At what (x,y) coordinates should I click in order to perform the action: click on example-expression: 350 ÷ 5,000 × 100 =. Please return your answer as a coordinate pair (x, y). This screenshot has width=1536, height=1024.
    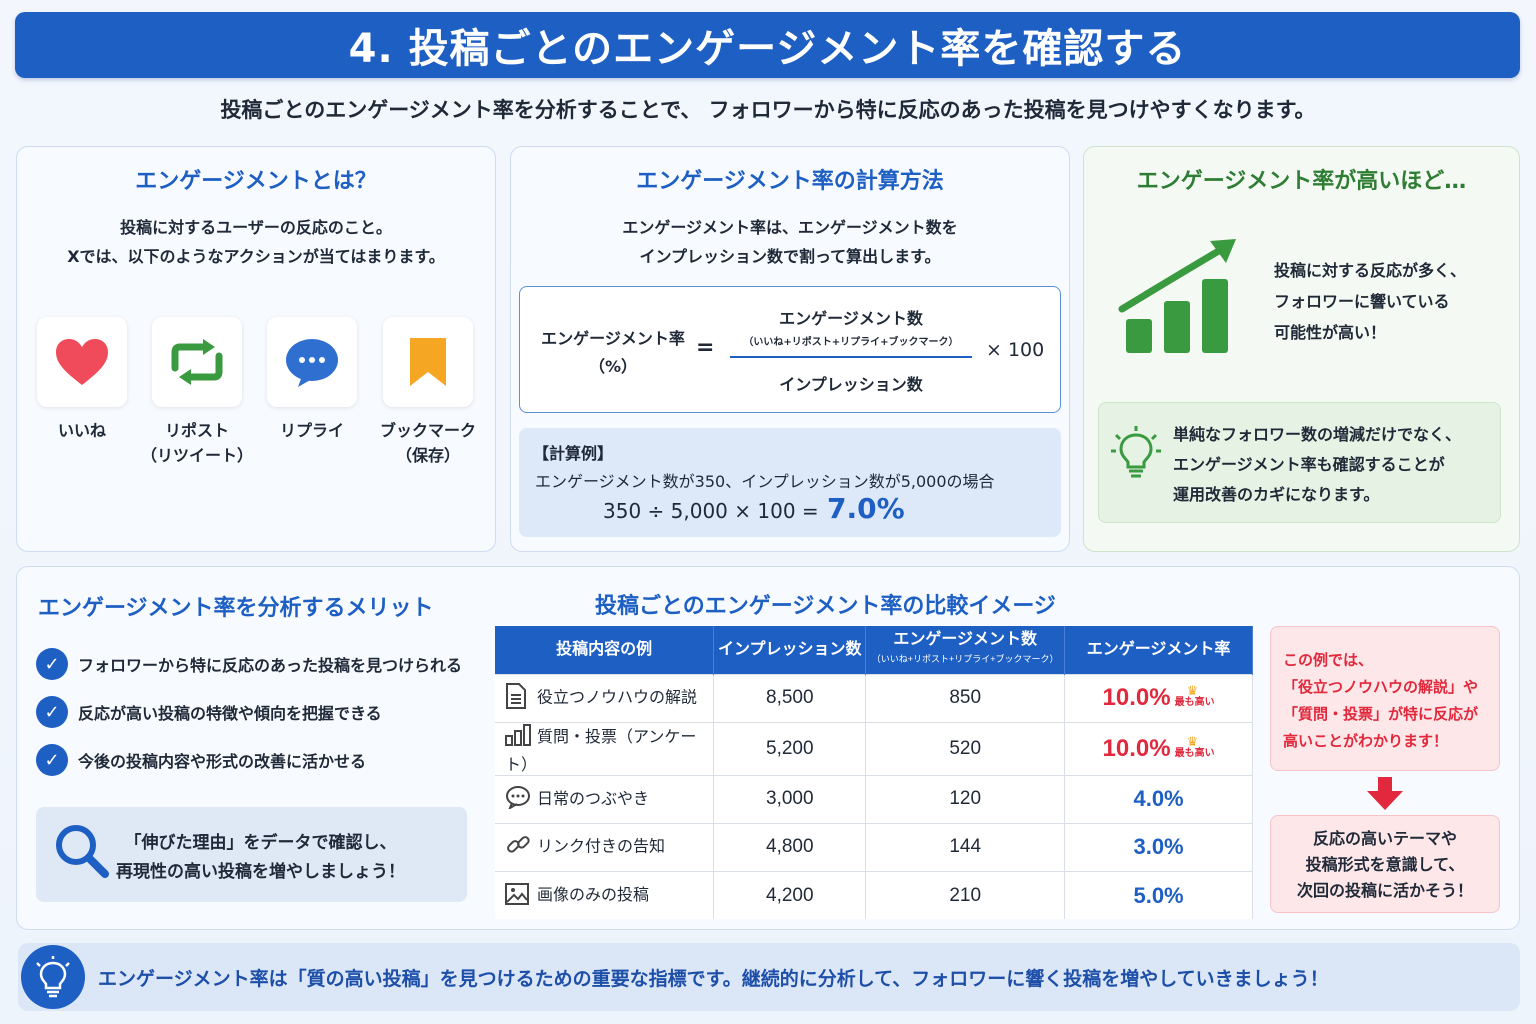
    Looking at the image, I should click on (711, 511).